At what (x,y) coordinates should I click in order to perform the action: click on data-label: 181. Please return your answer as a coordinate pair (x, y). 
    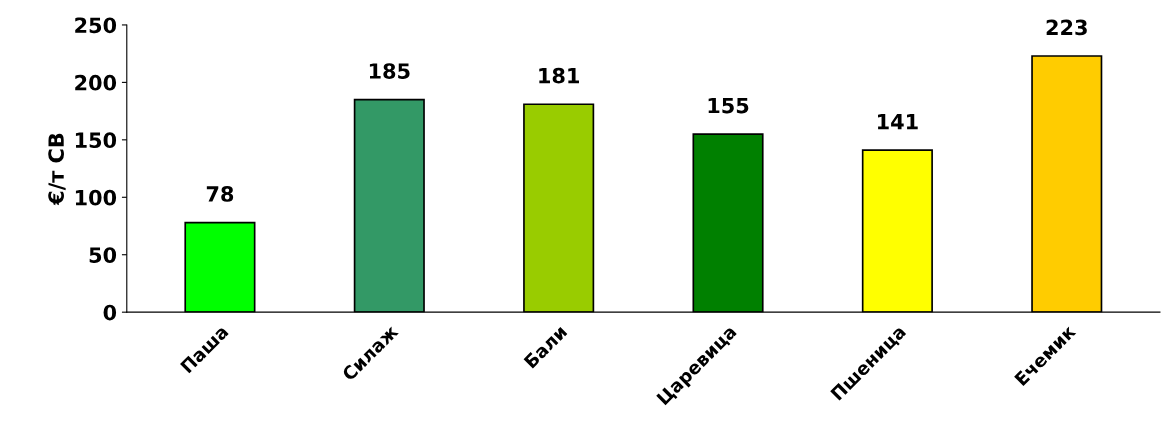
    Looking at the image, I should click on (559, 75).